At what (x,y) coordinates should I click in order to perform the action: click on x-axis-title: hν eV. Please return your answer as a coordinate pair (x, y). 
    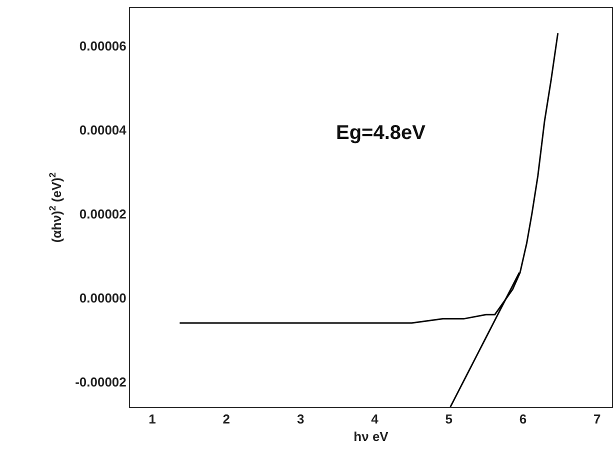
    Looking at the image, I should click on (371, 436).